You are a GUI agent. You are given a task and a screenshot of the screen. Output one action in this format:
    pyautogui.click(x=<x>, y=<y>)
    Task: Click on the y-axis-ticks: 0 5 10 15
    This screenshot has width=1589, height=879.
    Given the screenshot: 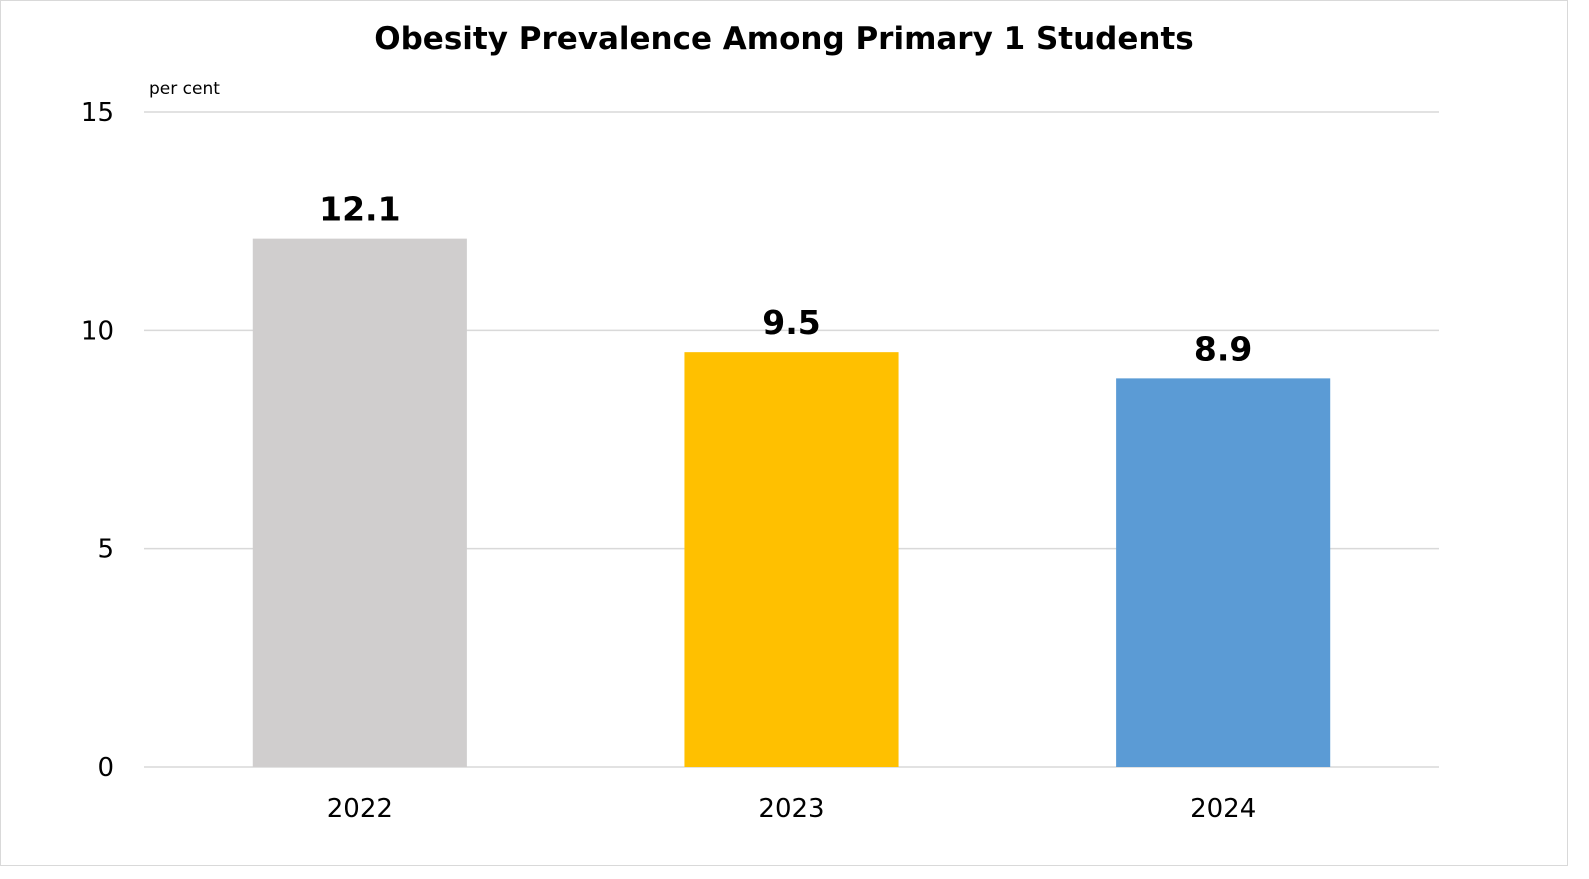 What is the action you would take?
    pyautogui.click(x=97, y=440)
    